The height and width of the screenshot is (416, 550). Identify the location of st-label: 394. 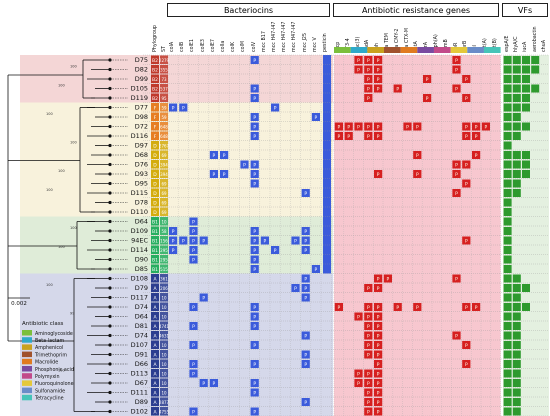
(164, 174).